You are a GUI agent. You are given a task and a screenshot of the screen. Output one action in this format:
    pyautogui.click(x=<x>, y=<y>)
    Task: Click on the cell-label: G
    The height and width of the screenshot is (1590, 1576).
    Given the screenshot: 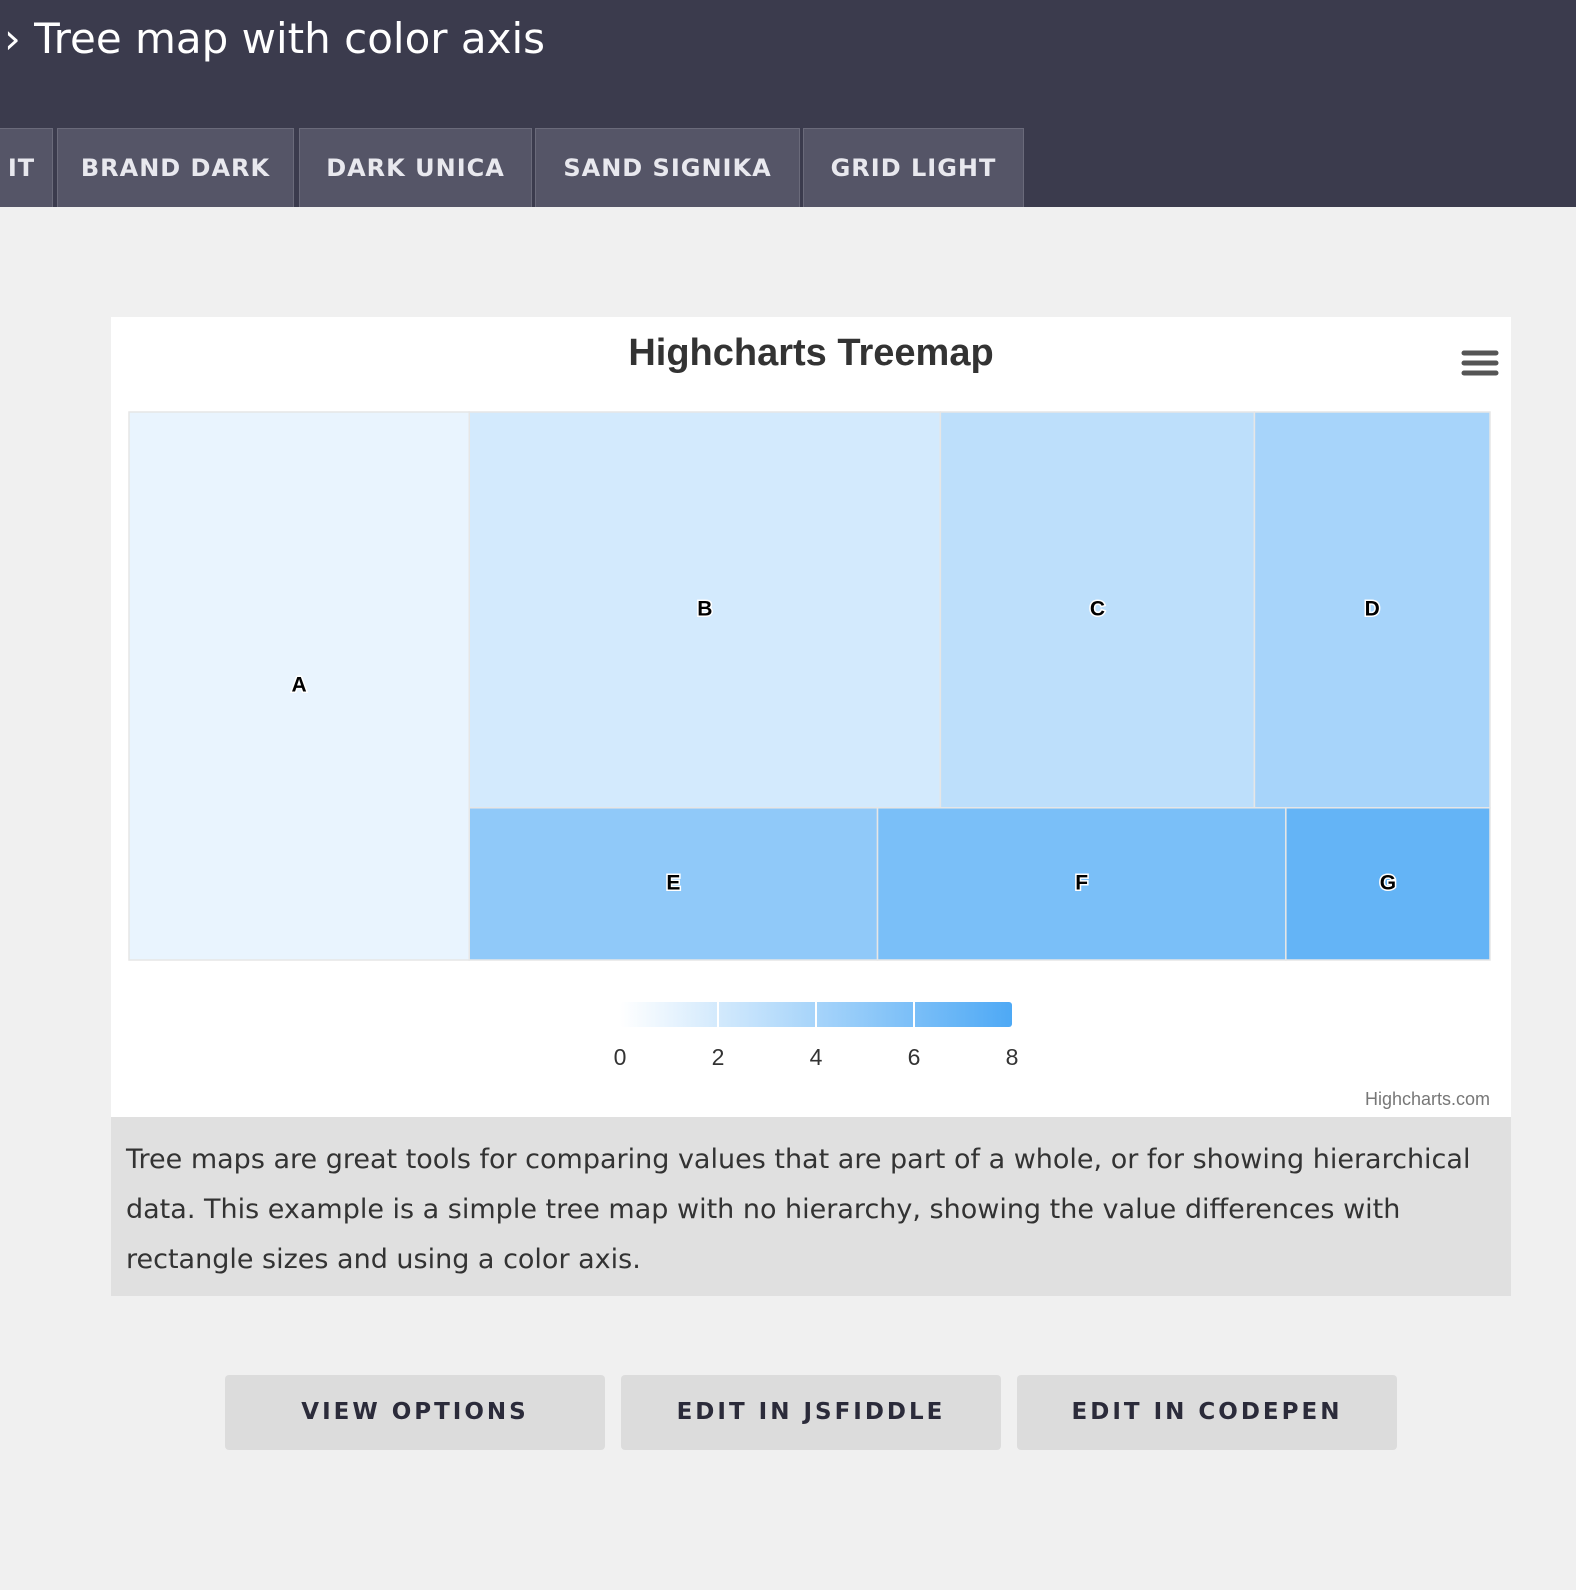 What is the action you would take?
    pyautogui.click(x=1388, y=882)
    